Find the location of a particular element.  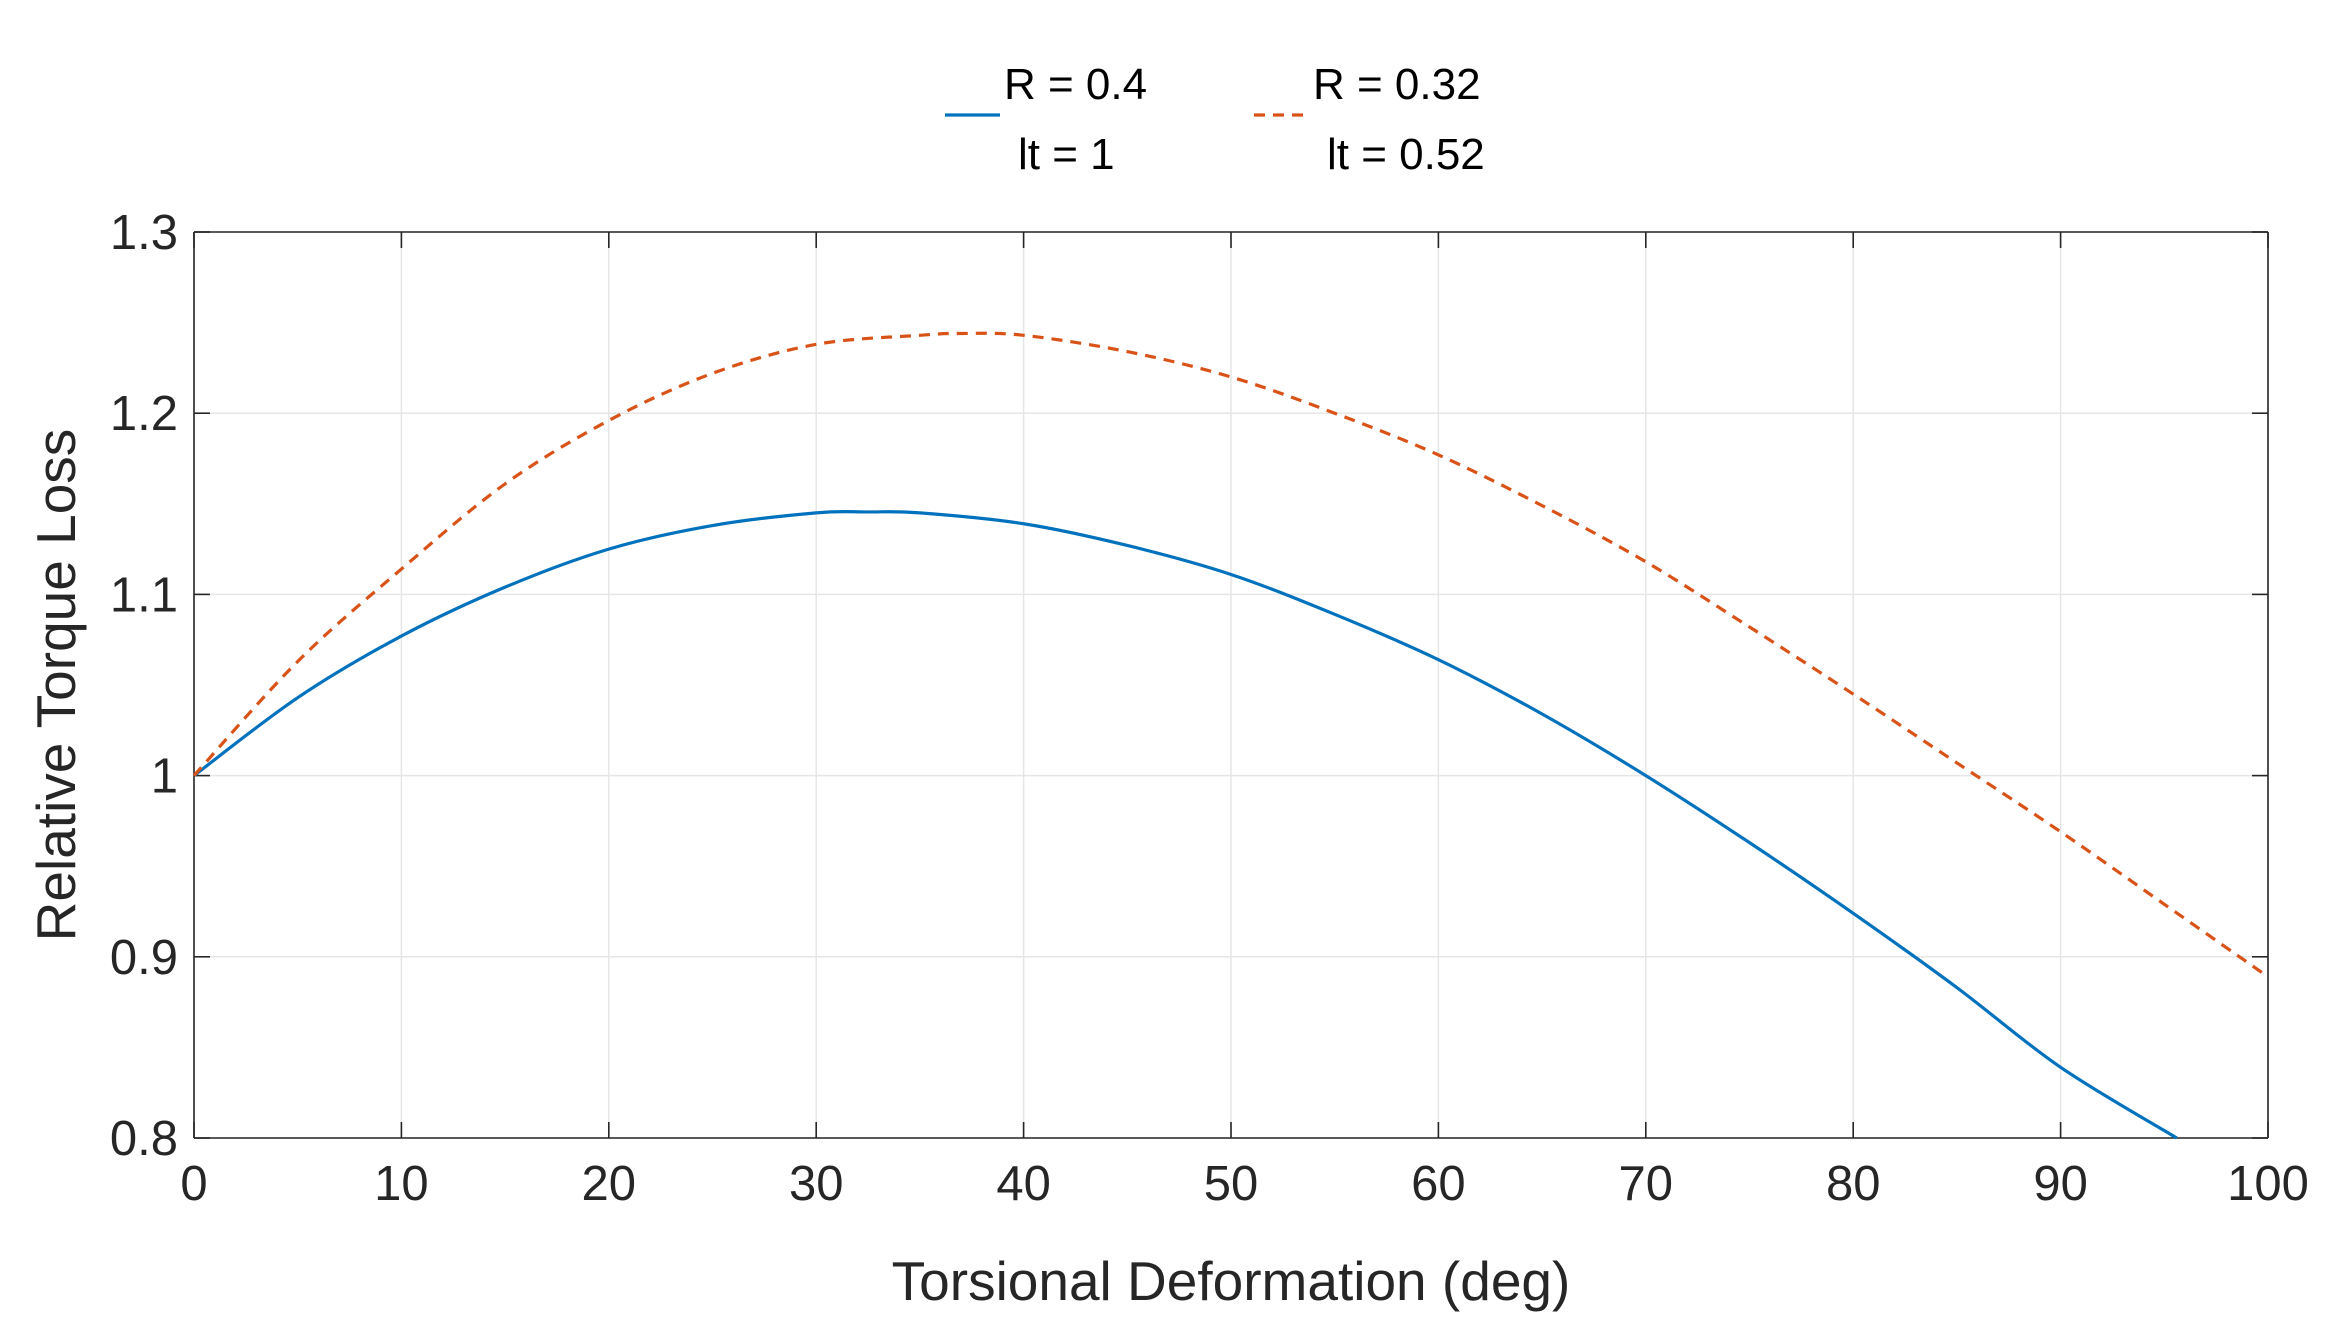

x-axis-label: Torsional Deformation (deg) is located at coordinates (1231, 1281).